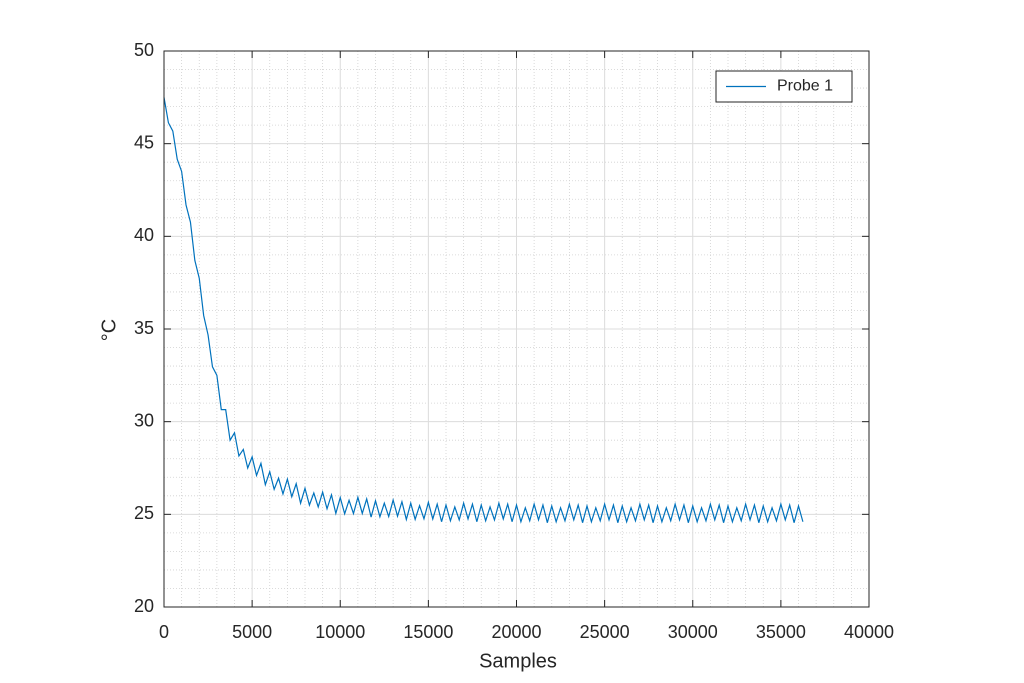 The width and height of the screenshot is (1024, 683). I want to click on legend: Probe 1, so click(784, 86).